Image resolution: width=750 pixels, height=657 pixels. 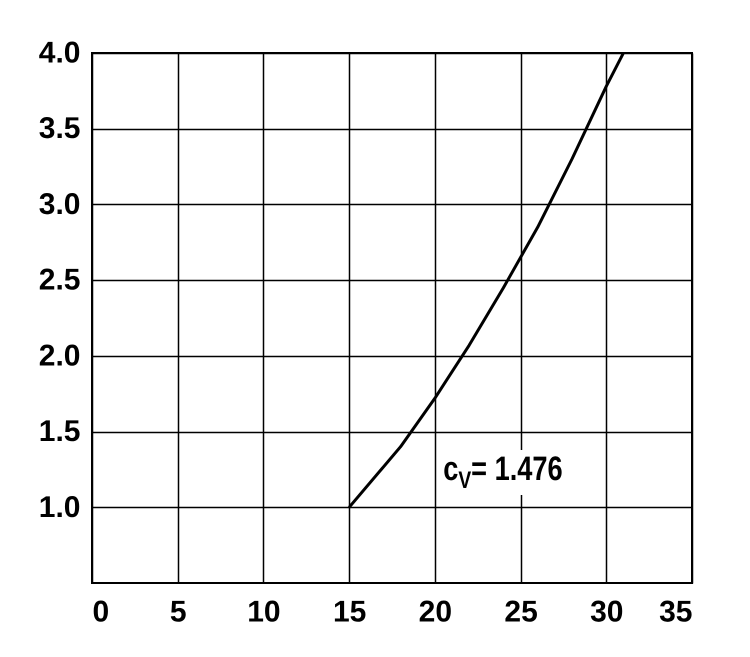 What do you see at coordinates (675, 612) in the screenshot?
I see `x-tick-label: 35` at bounding box center [675, 612].